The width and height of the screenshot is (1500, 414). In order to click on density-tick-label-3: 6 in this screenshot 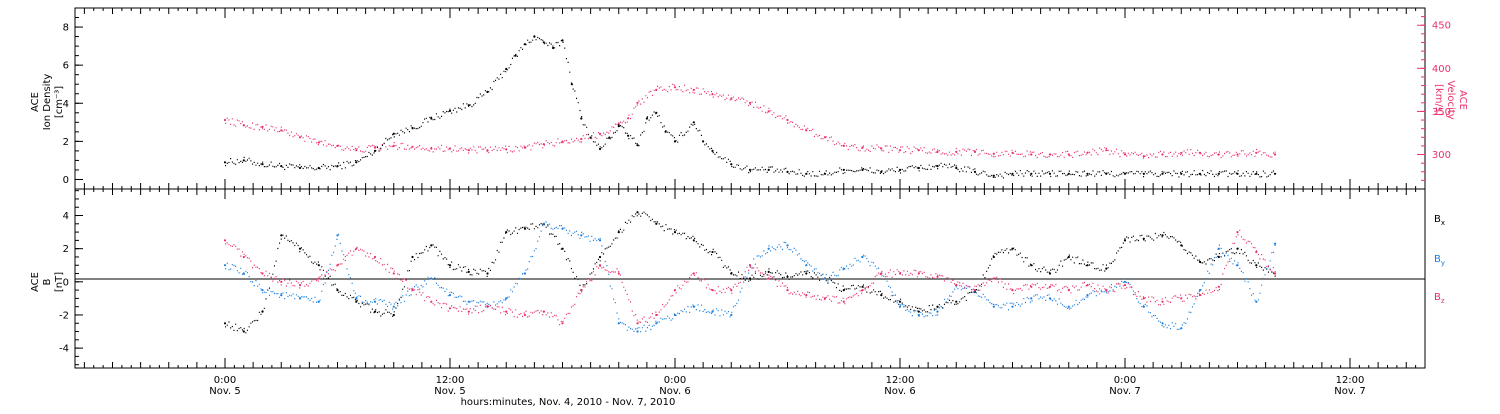, I will do `click(66, 66)`.